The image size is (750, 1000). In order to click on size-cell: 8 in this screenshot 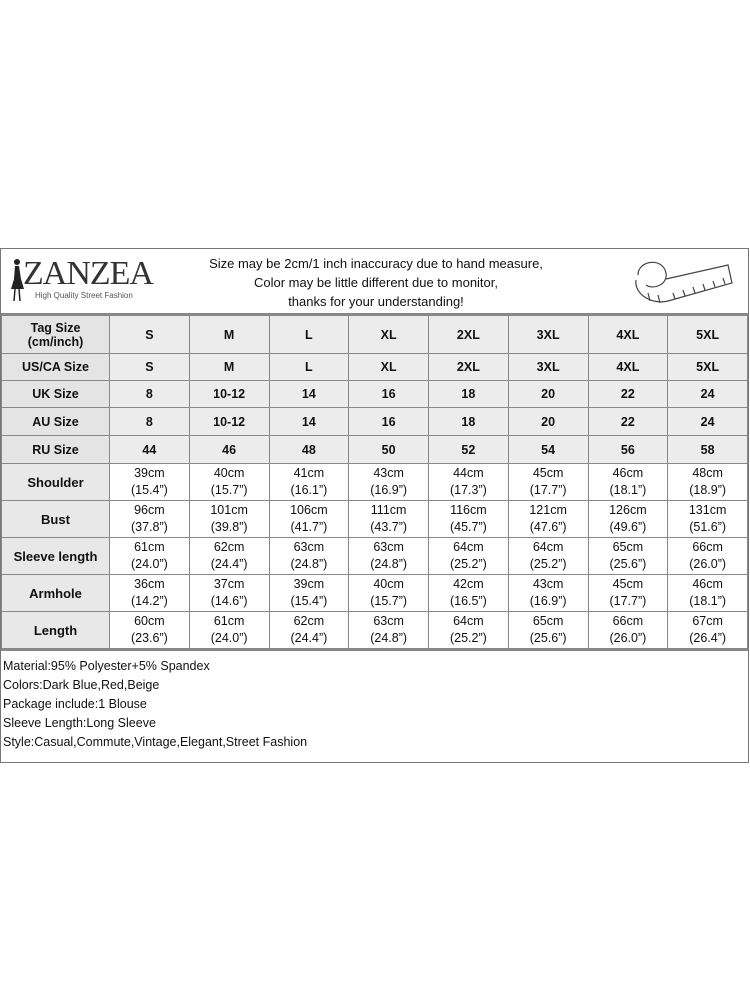, I will do `click(149, 394)`.